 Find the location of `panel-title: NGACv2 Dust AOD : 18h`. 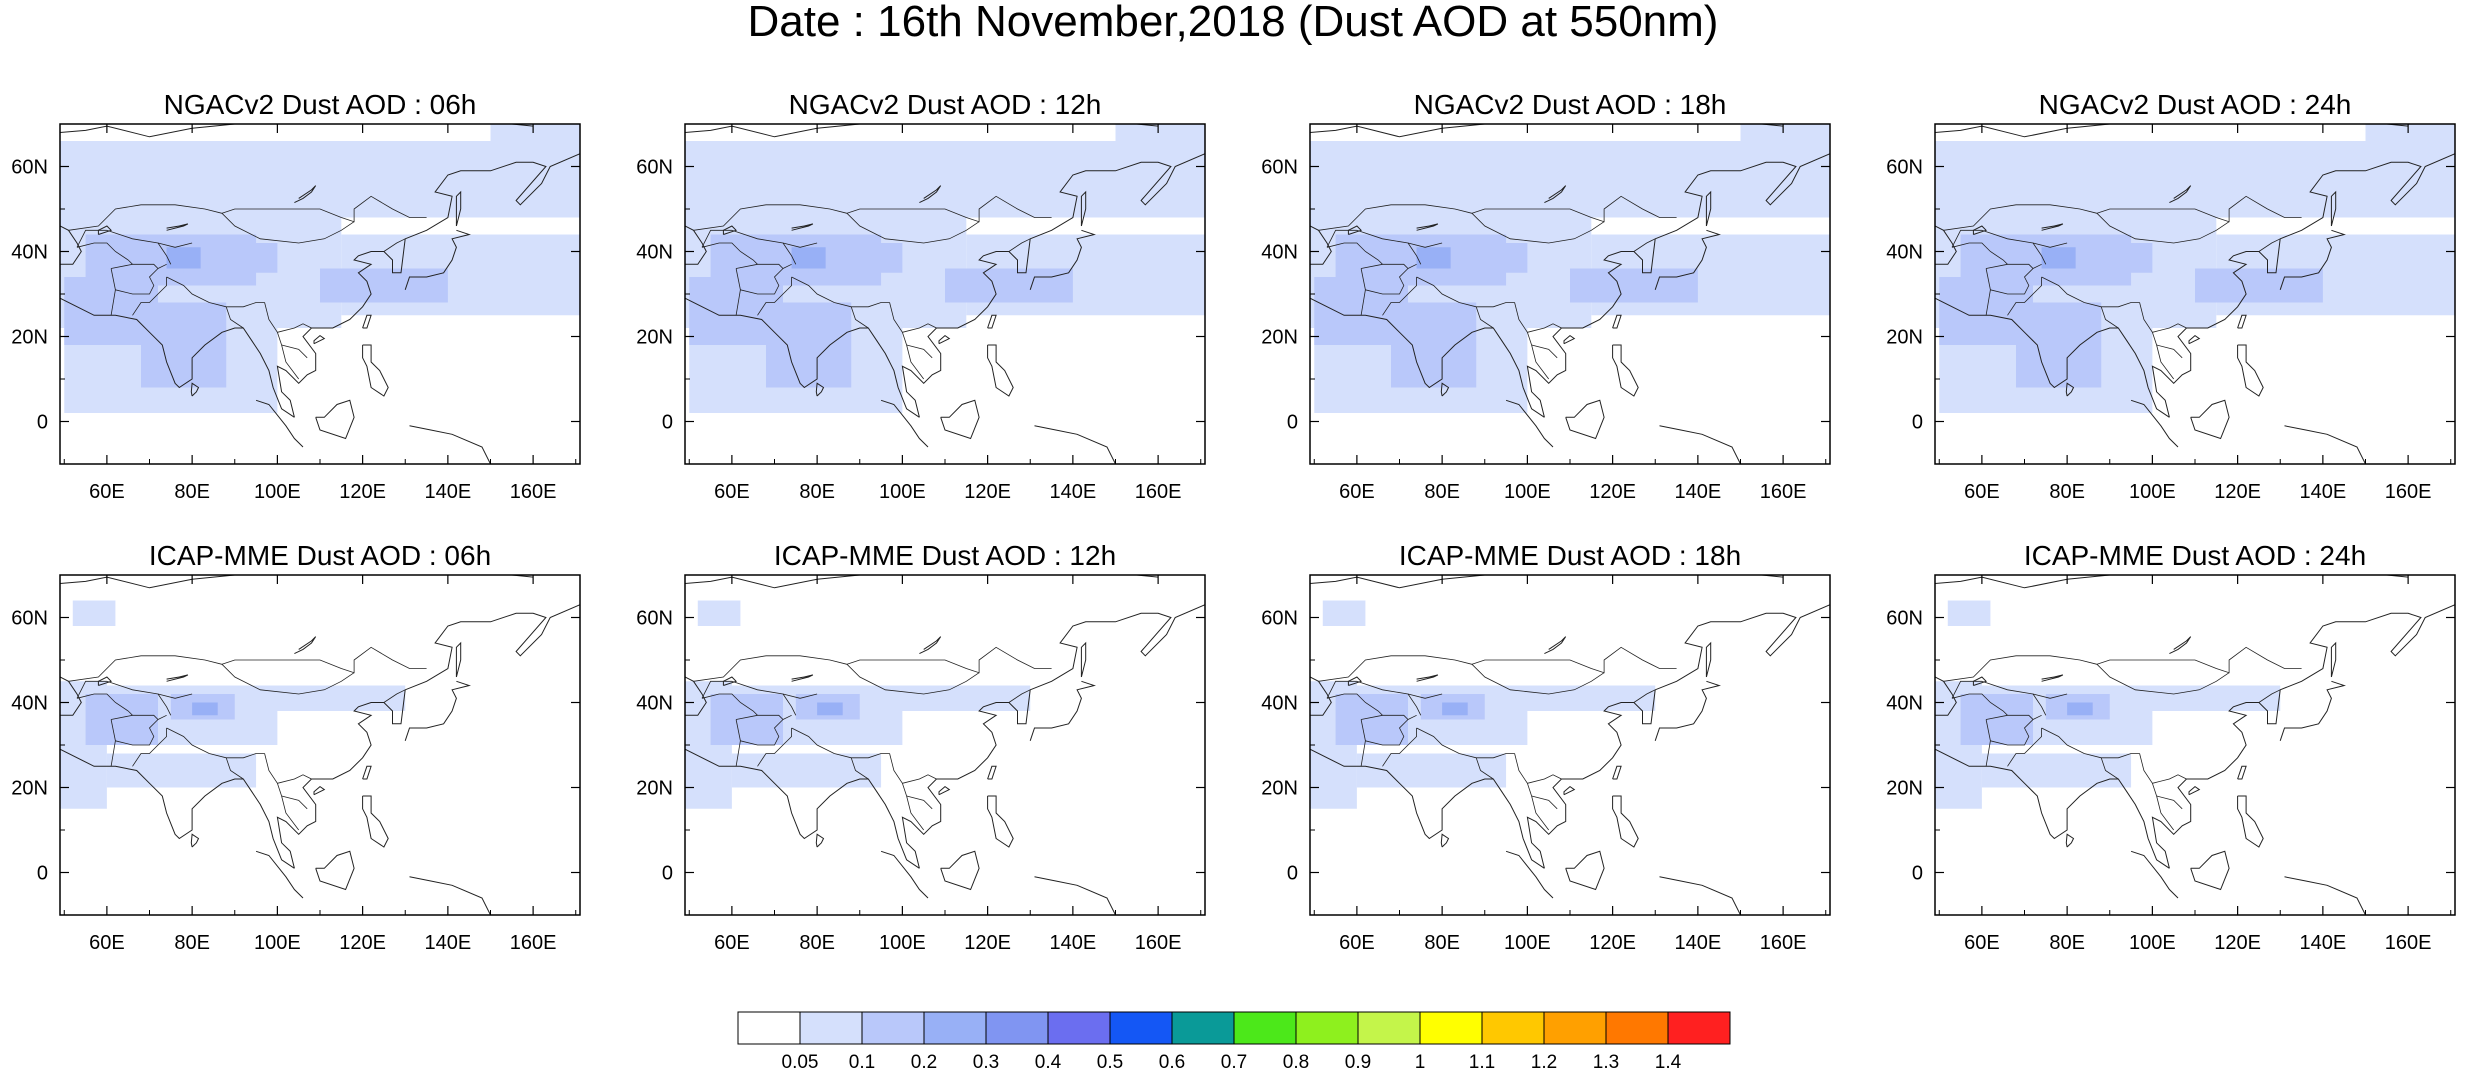

panel-title: NGACv2 Dust AOD : 18h is located at coordinates (1570, 104).